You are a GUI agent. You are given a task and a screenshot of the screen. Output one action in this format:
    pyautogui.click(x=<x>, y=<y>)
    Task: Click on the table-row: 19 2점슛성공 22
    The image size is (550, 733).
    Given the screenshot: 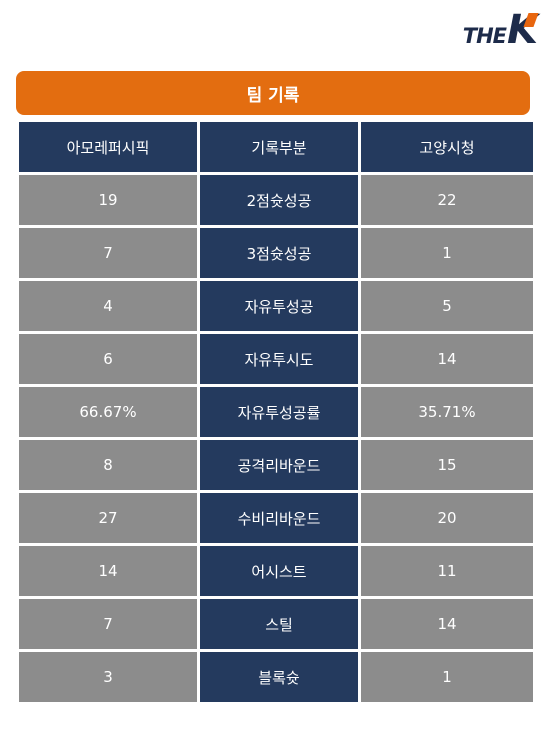 What is the action you would take?
    pyautogui.click(x=276, y=200)
    